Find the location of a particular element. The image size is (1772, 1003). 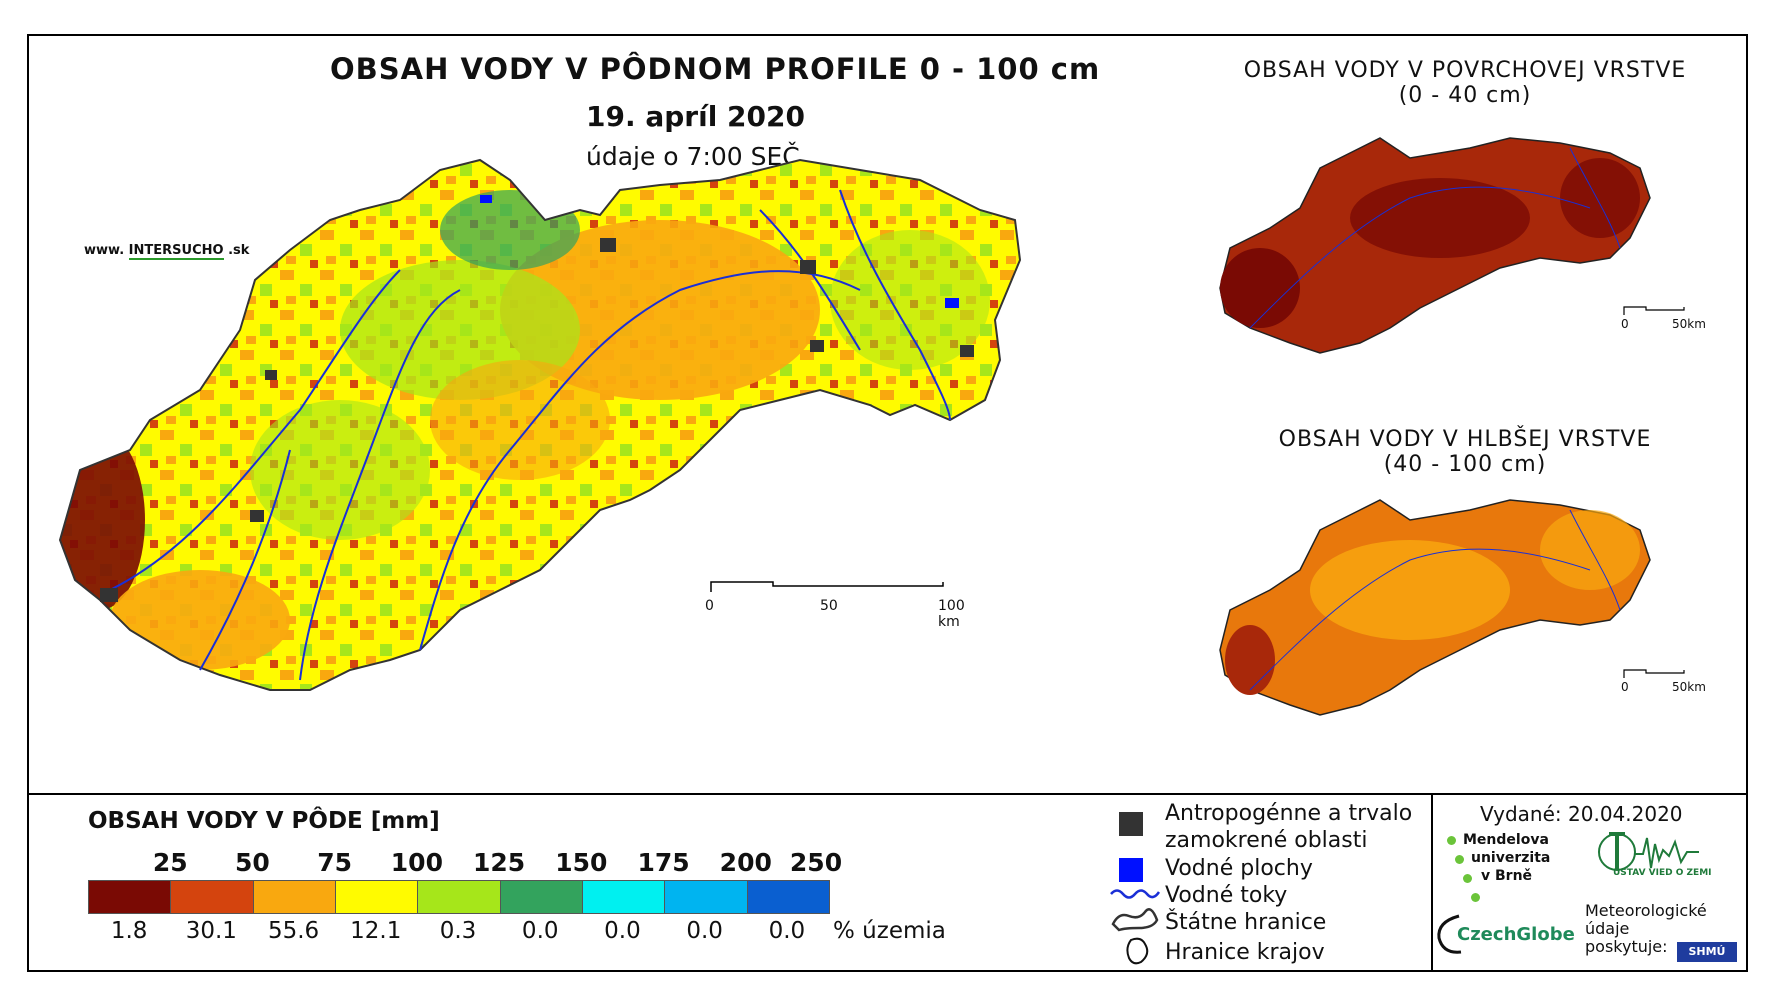

key-anthropogenic-line1: Antropogénne a trvalo is located at coordinates (1289, 813).